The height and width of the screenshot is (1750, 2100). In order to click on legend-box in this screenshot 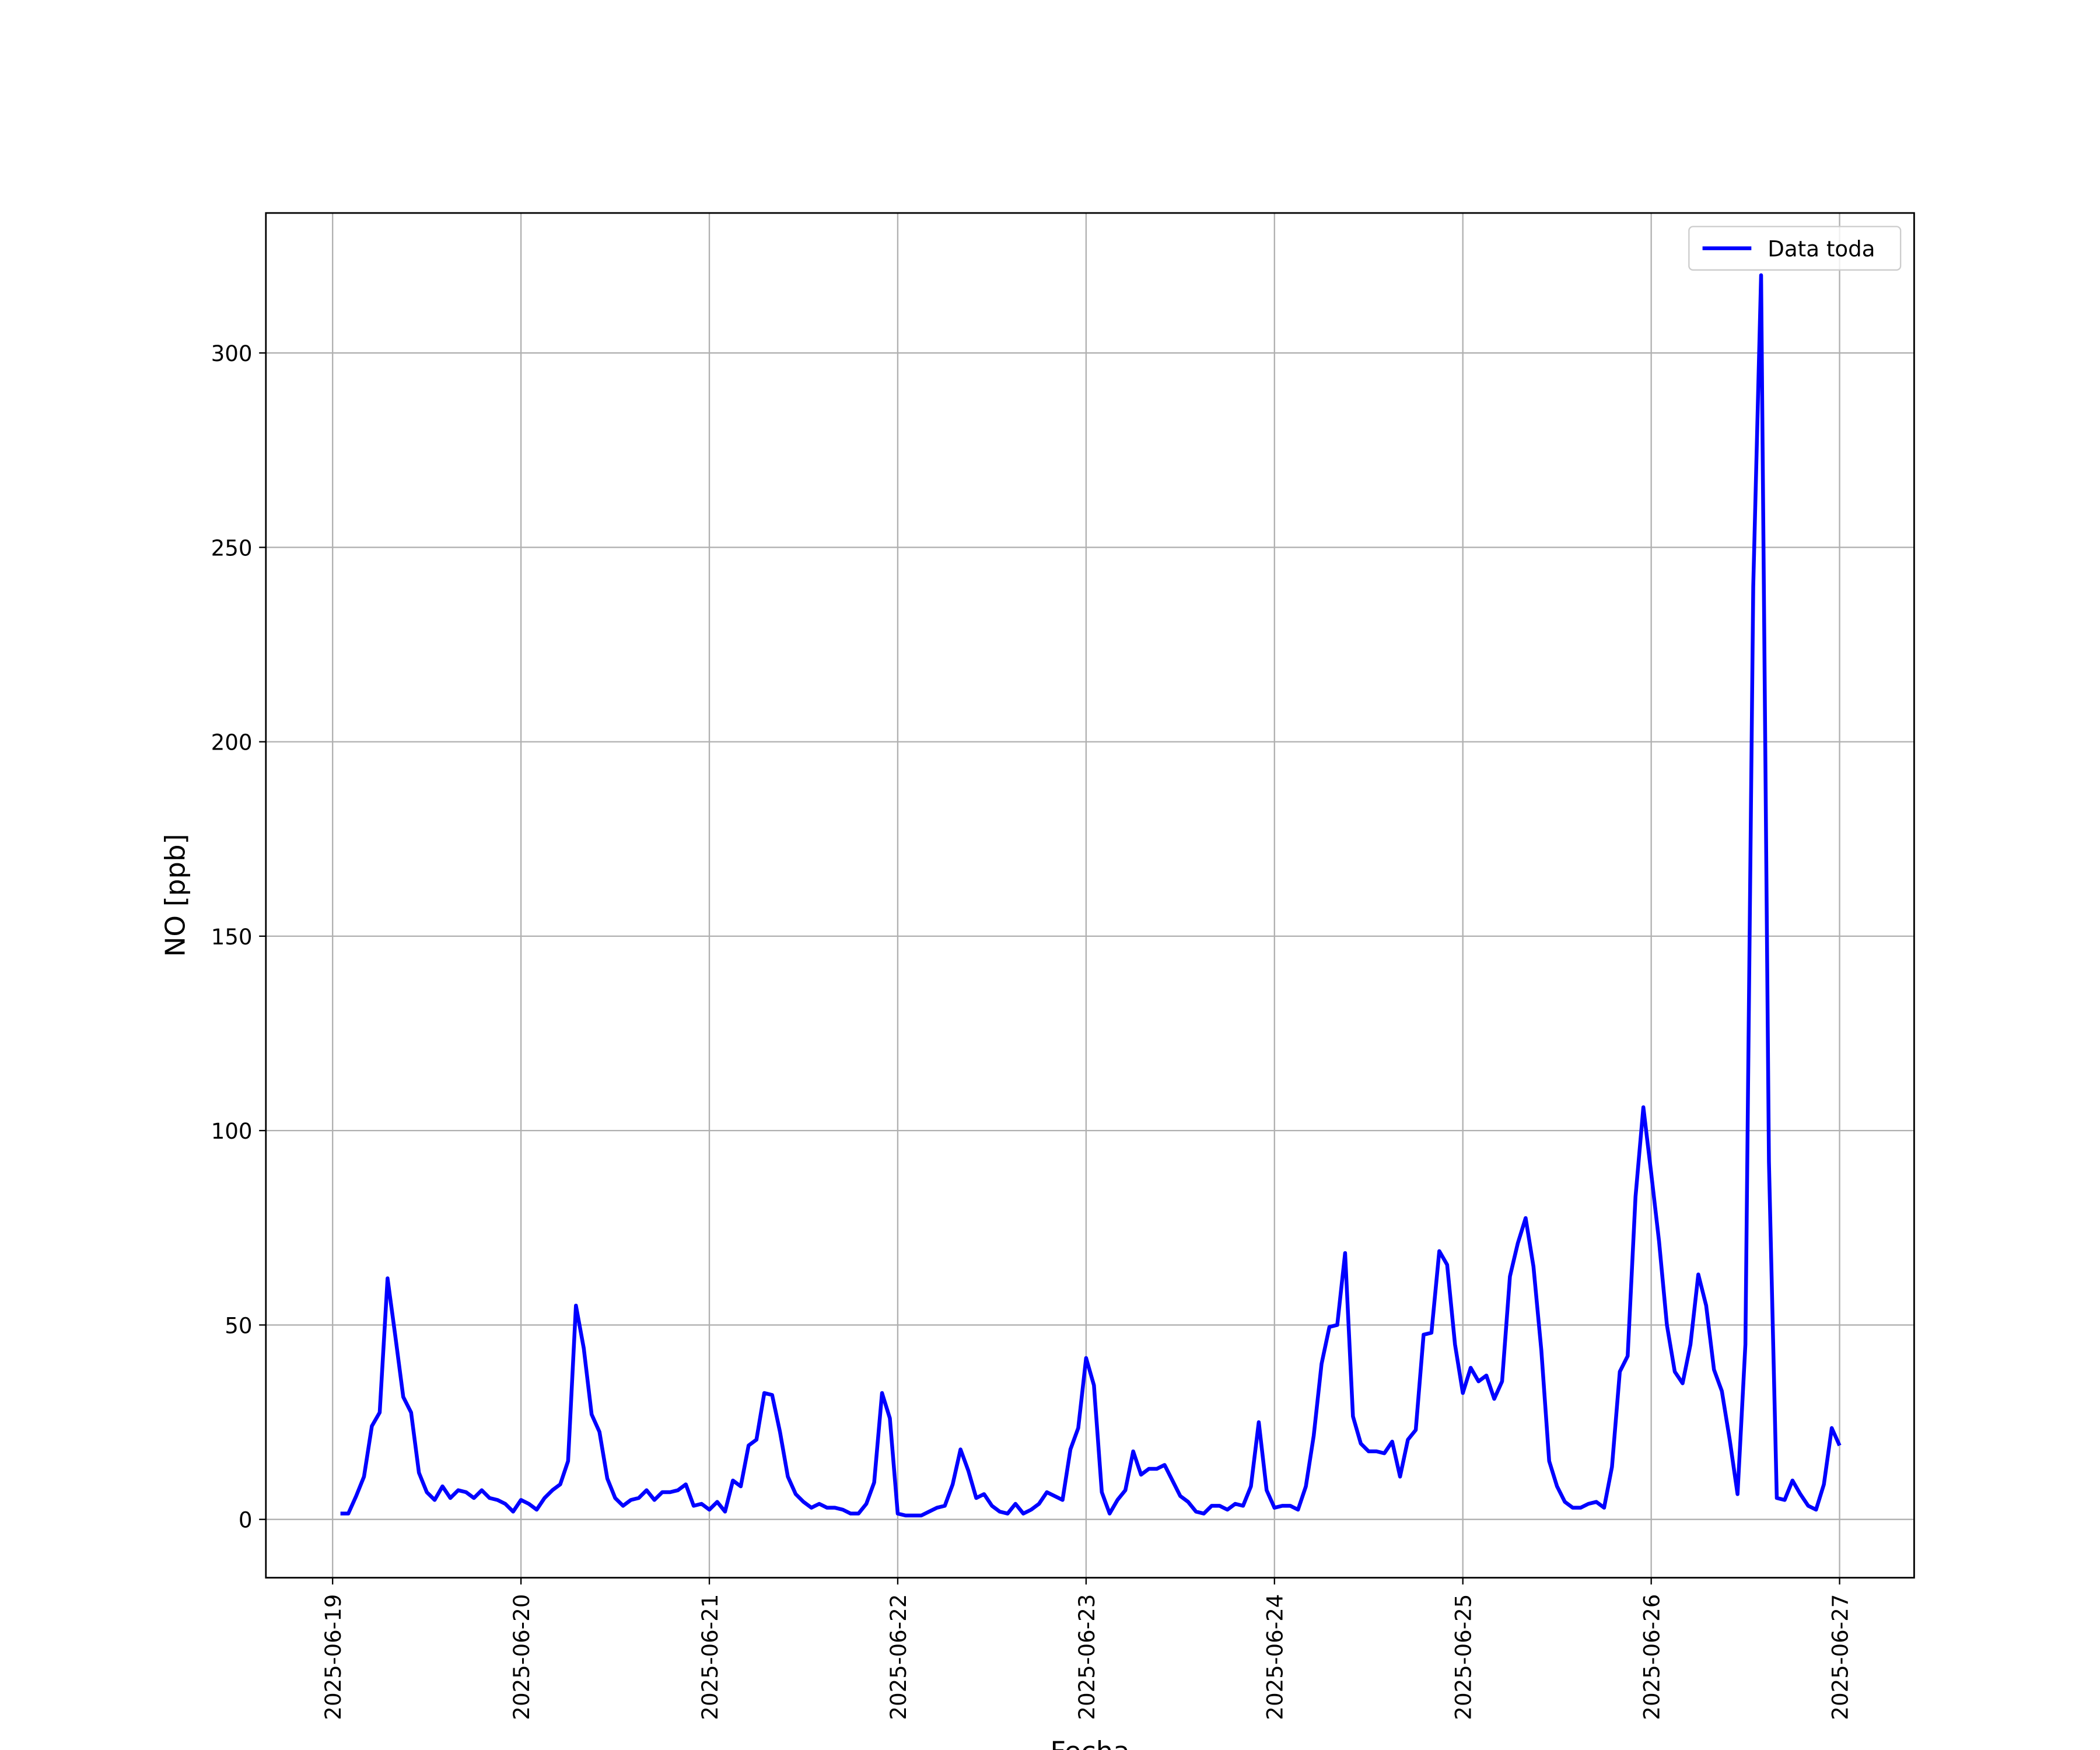, I will do `click(1795, 249)`.